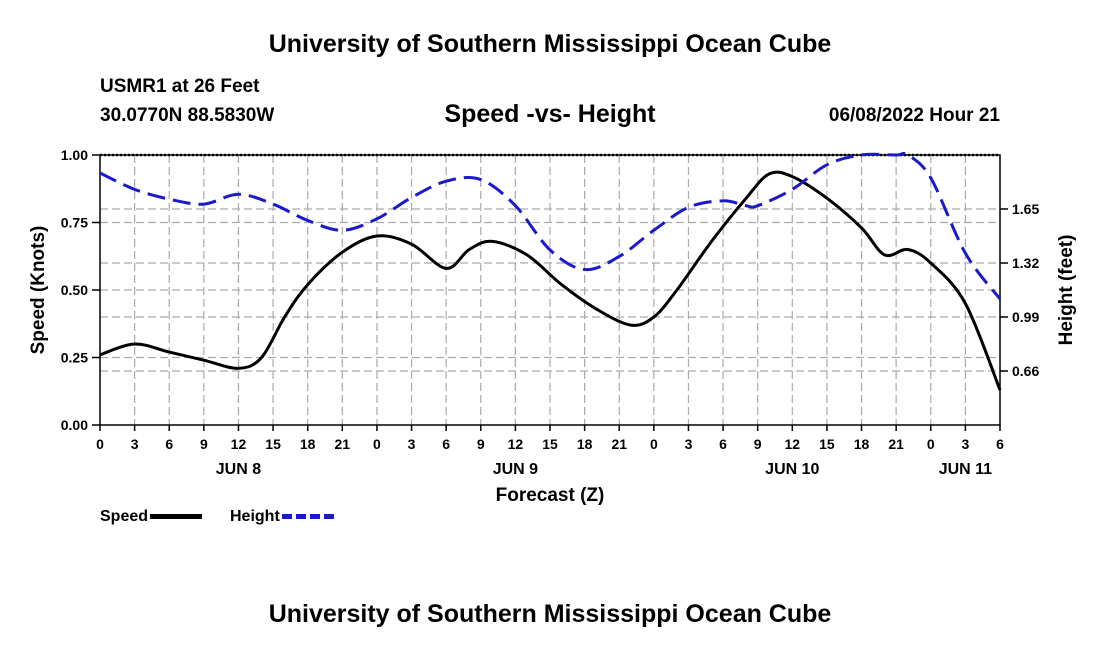 The image size is (1100, 650). Describe the element at coordinates (238, 469) in the screenshot. I see `day-label: JUN 8` at that location.